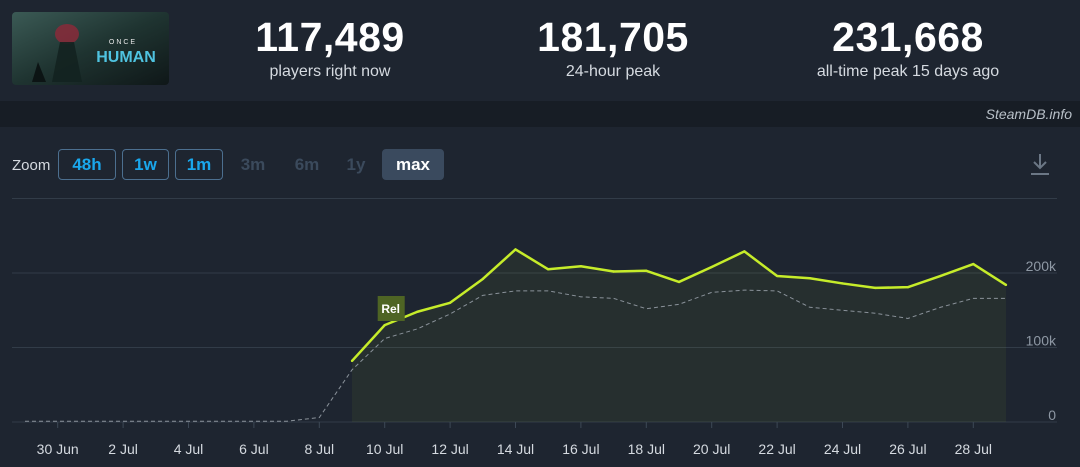 Image resolution: width=1080 pixels, height=467 pixels. What do you see at coordinates (356, 164) in the screenshot?
I see `zoom-1y-button: 1y` at bounding box center [356, 164].